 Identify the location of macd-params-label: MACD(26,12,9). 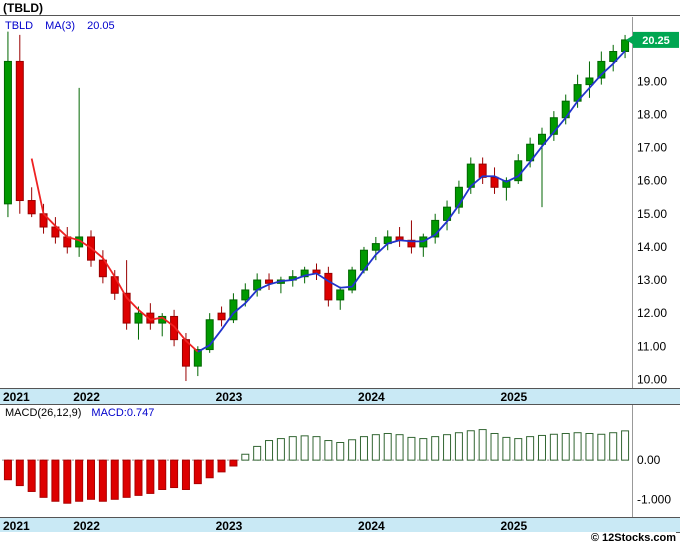
(43, 413).